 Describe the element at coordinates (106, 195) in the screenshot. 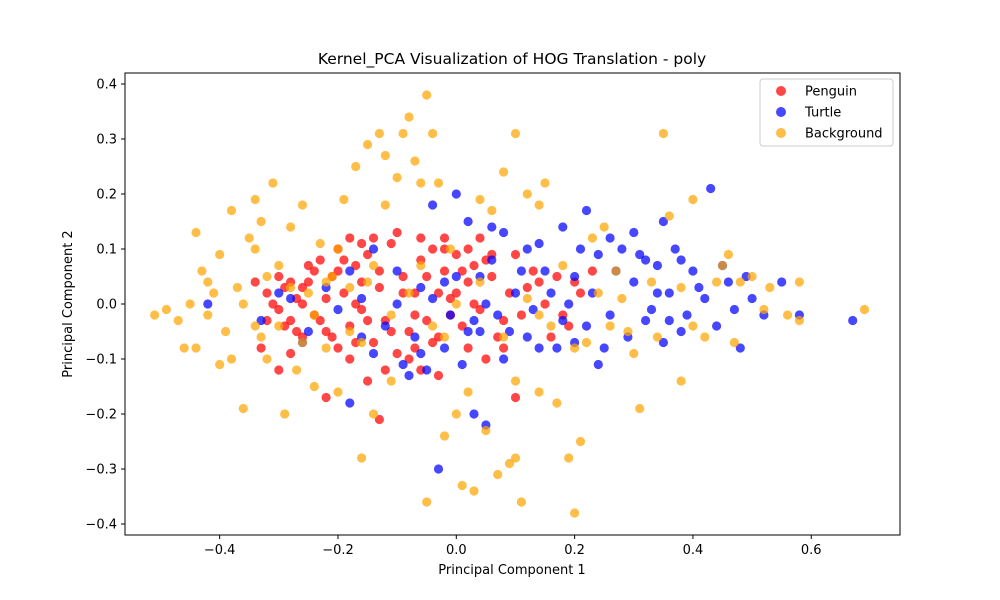

I see `y-tick-label: 0.2` at that location.